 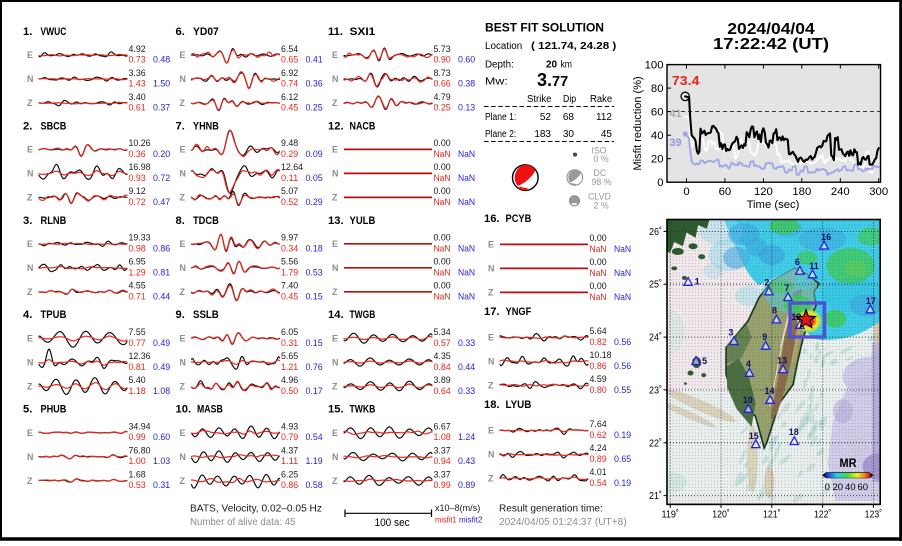 What do you see at coordinates (446, 520) in the screenshot?
I see `svg-text: misfit1` at bounding box center [446, 520].